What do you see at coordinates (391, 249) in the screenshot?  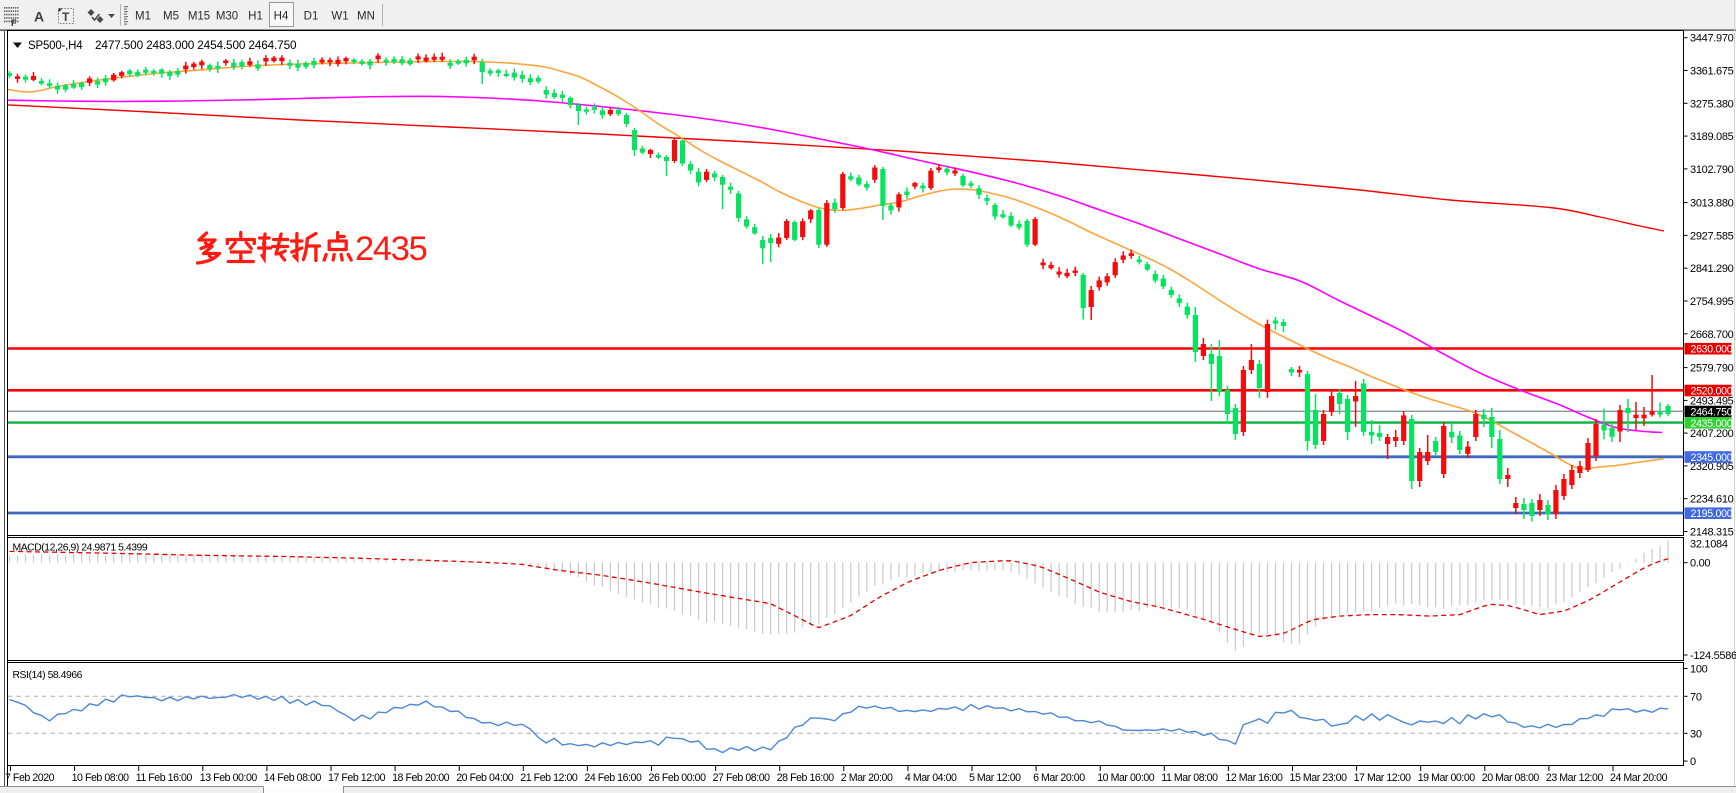 I see `svg-text: 2435` at bounding box center [391, 249].